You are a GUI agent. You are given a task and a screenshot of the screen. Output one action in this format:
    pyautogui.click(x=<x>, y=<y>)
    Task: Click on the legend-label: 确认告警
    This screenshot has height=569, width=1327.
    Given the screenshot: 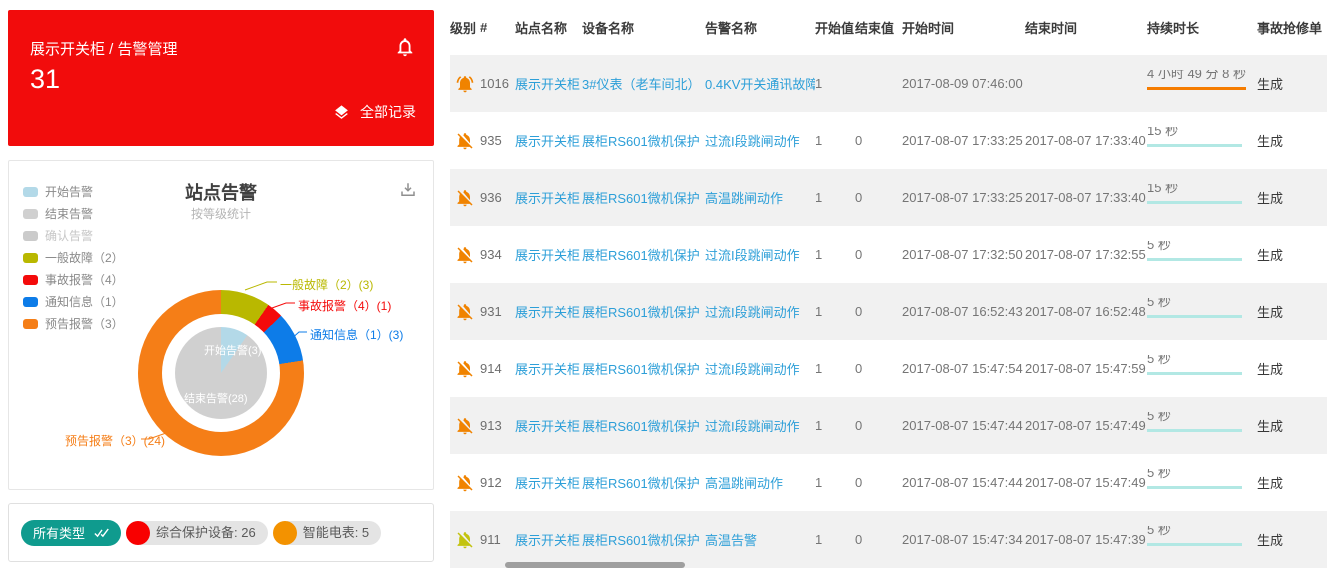 What is the action you would take?
    pyautogui.click(x=69, y=236)
    